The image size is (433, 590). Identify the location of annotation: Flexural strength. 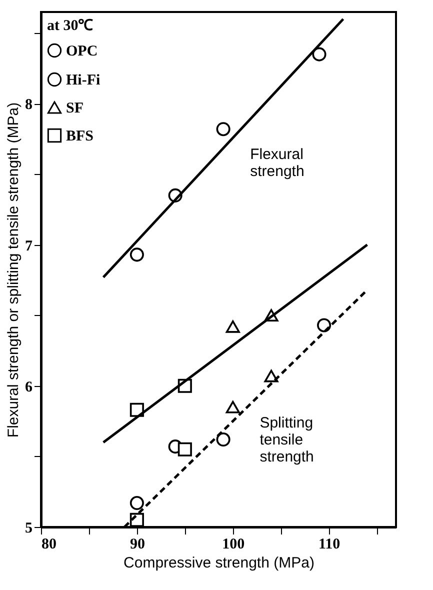
(277, 163).